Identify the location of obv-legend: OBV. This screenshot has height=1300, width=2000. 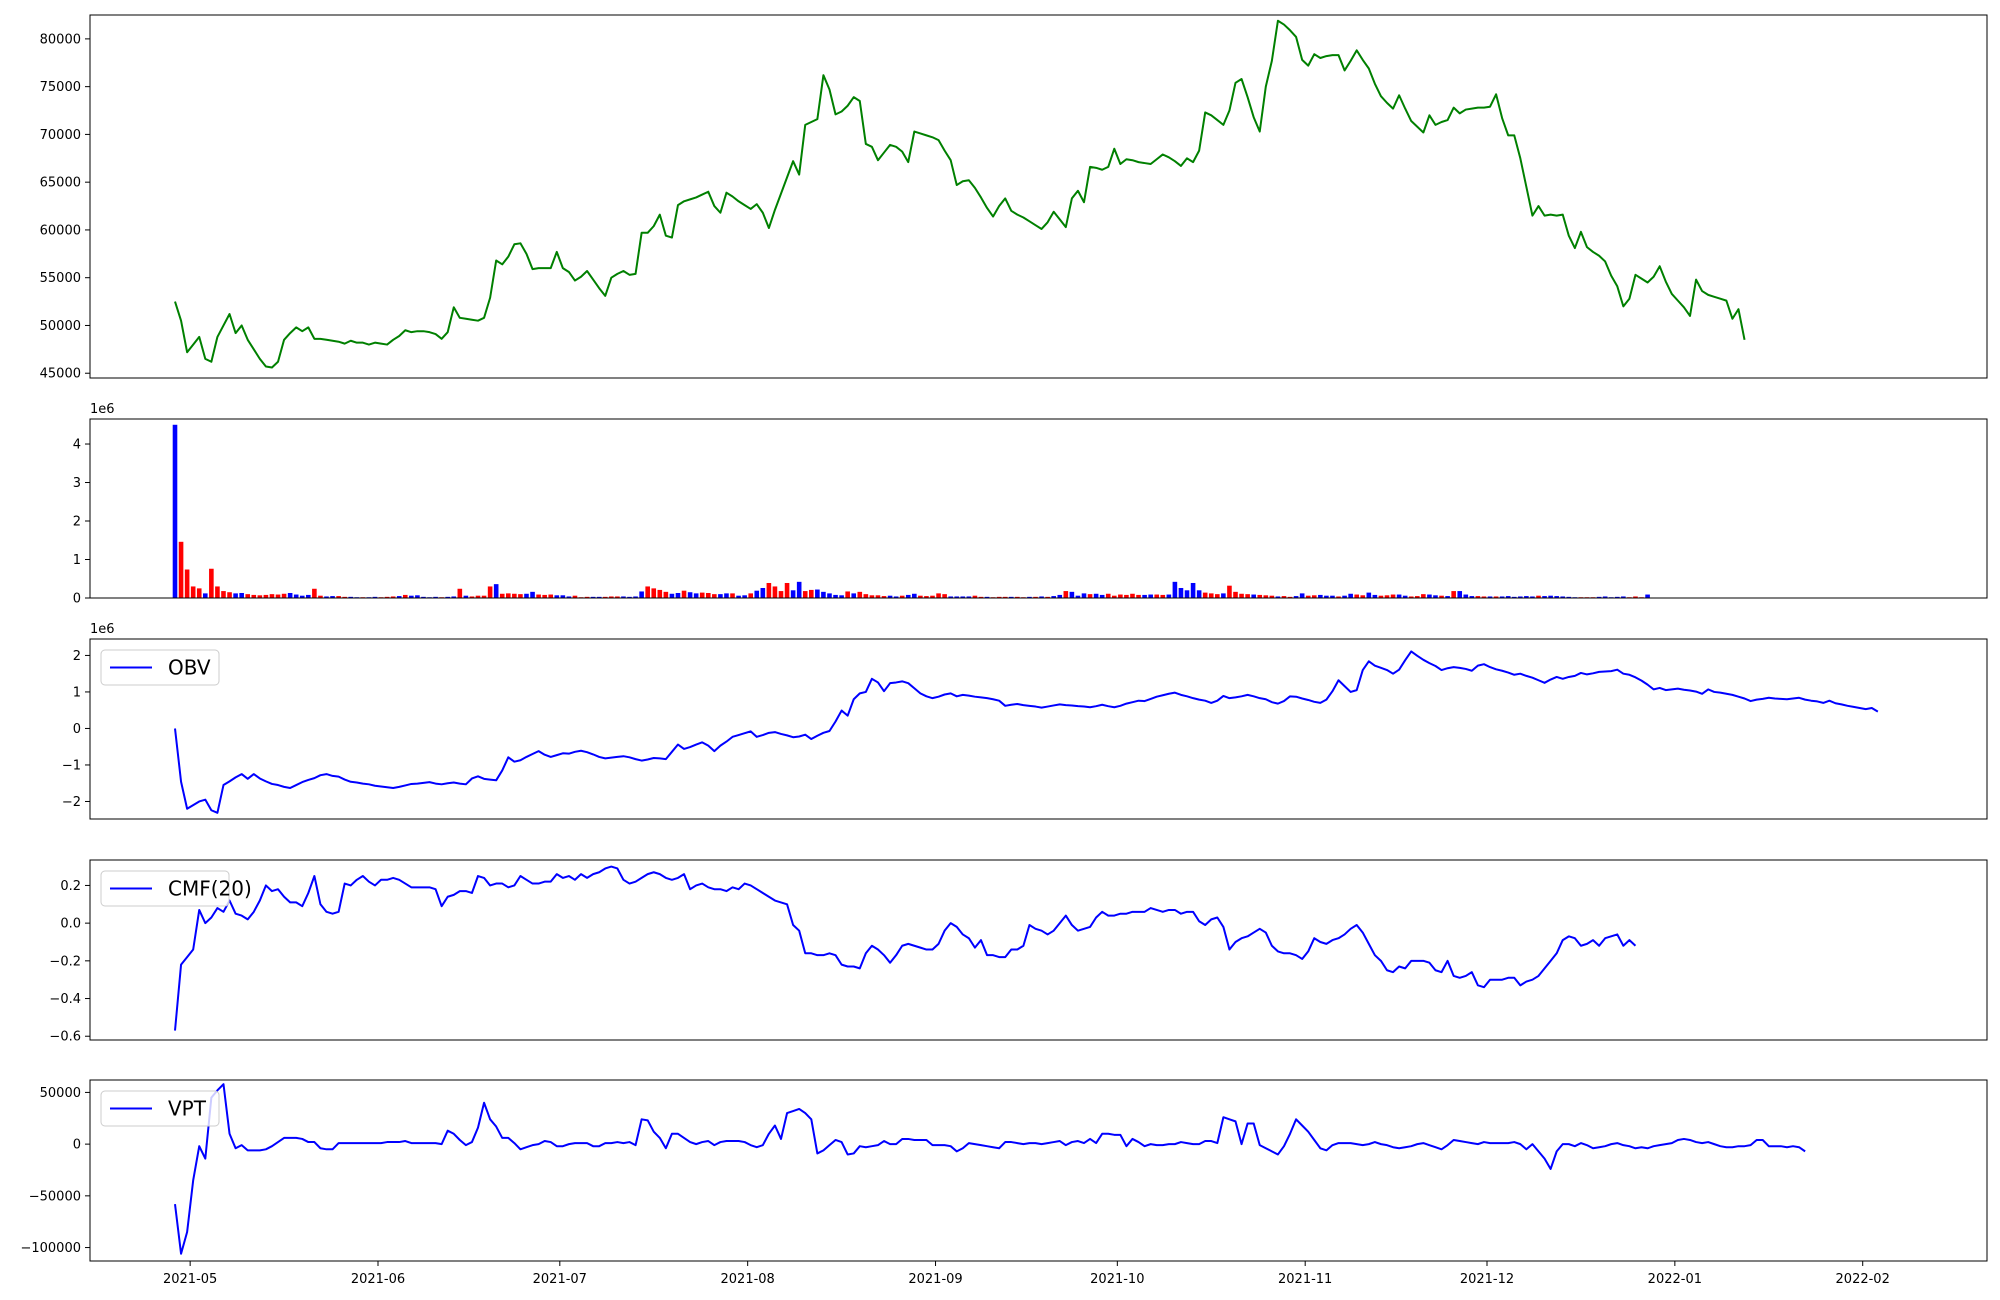
(160, 667).